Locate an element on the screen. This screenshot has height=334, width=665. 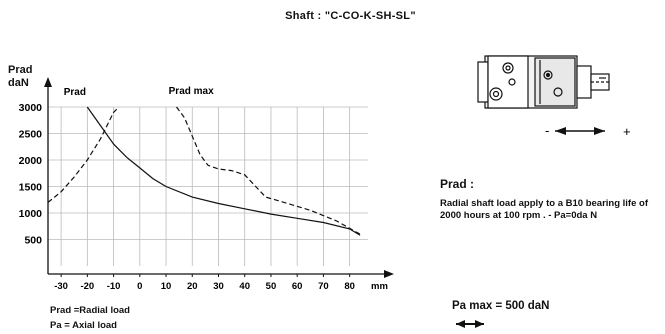
y-tick-label: 2500 is located at coordinates (31, 135).